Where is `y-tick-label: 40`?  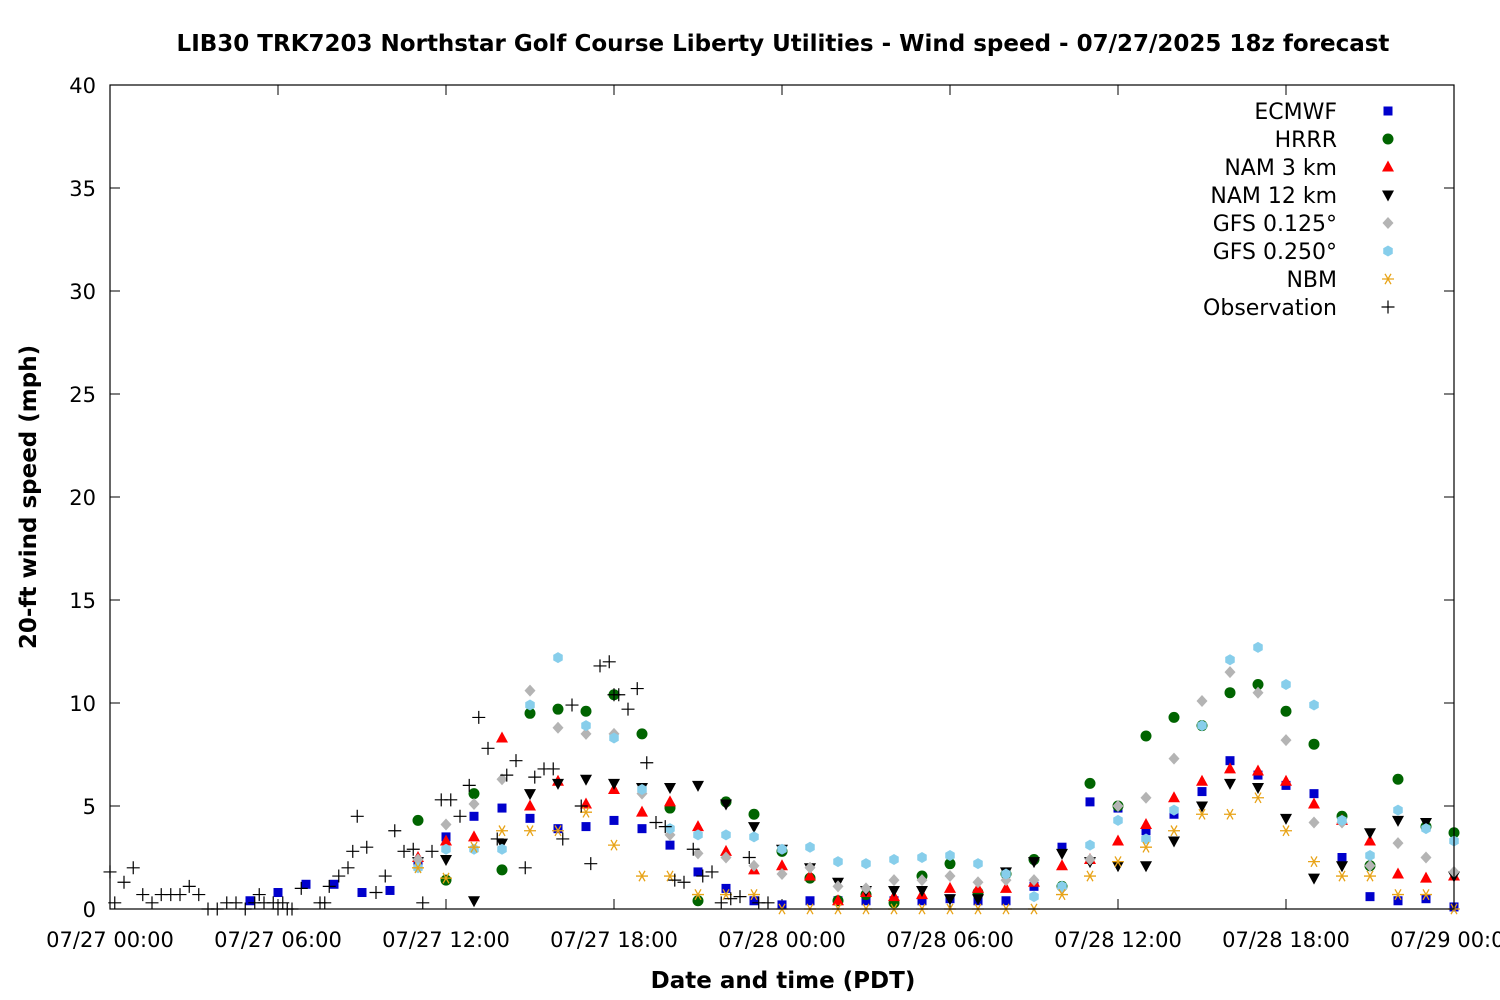 y-tick-label: 40 is located at coordinates (82, 86).